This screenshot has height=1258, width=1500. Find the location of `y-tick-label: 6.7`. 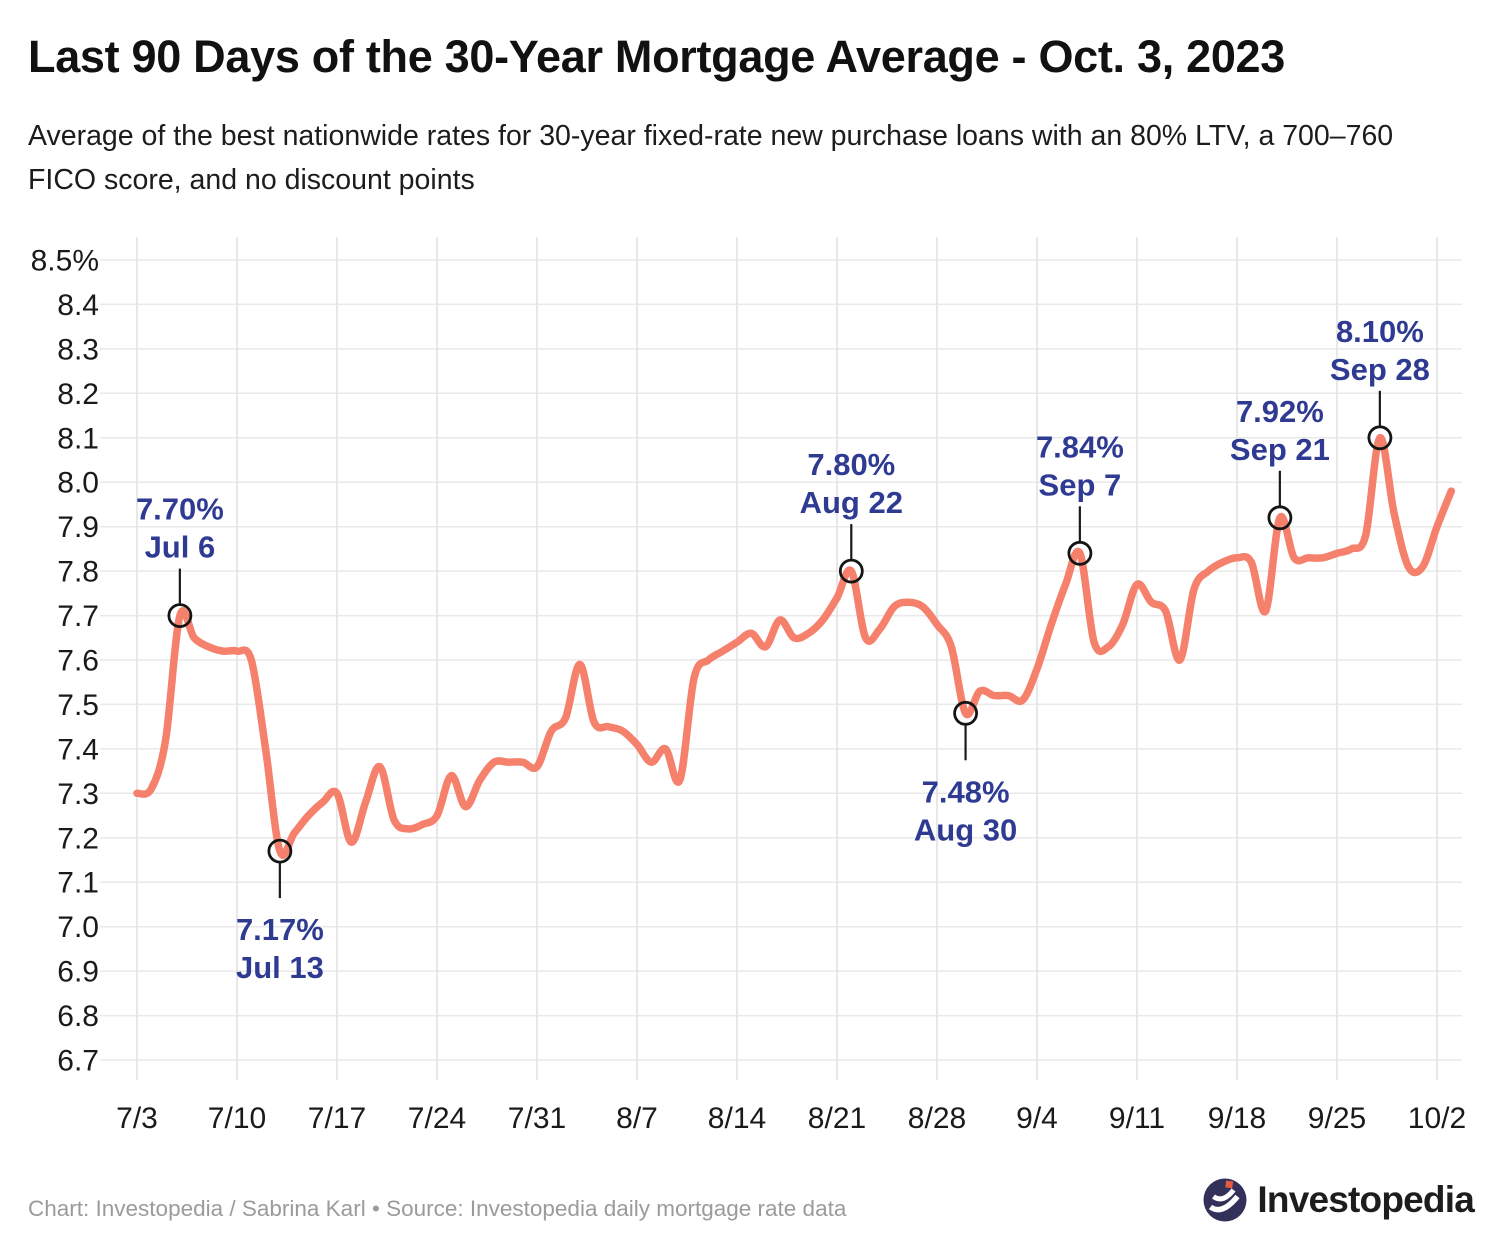

y-tick-label: 6.7 is located at coordinates (78, 1061).